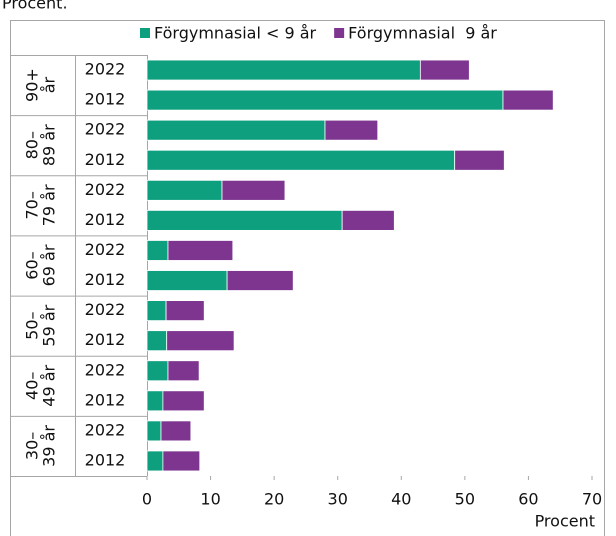 The width and height of the screenshot is (616, 536). Describe the element at coordinates (528, 499) in the screenshot. I see `x-tick-label: 60` at that location.